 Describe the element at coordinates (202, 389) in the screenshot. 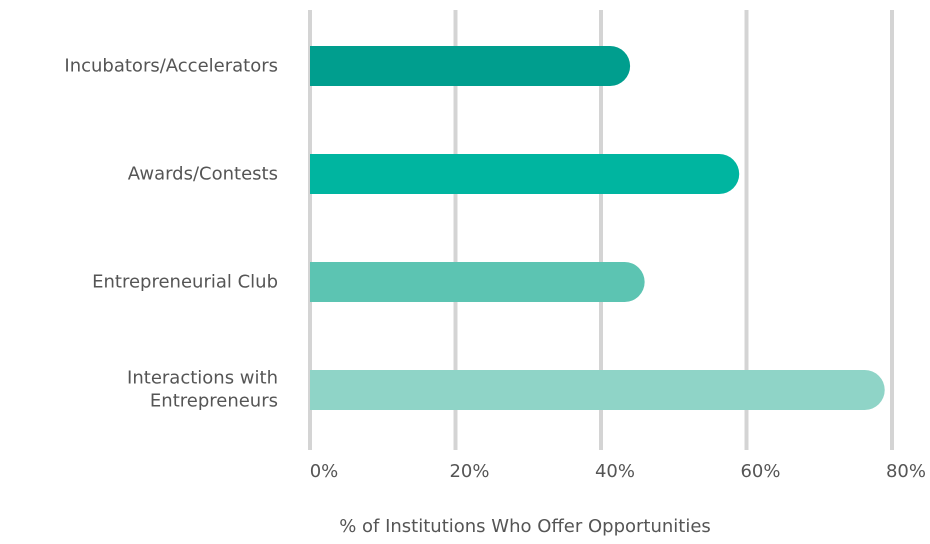

I see `category-label: Interactions with Entrepreneurs` at that location.